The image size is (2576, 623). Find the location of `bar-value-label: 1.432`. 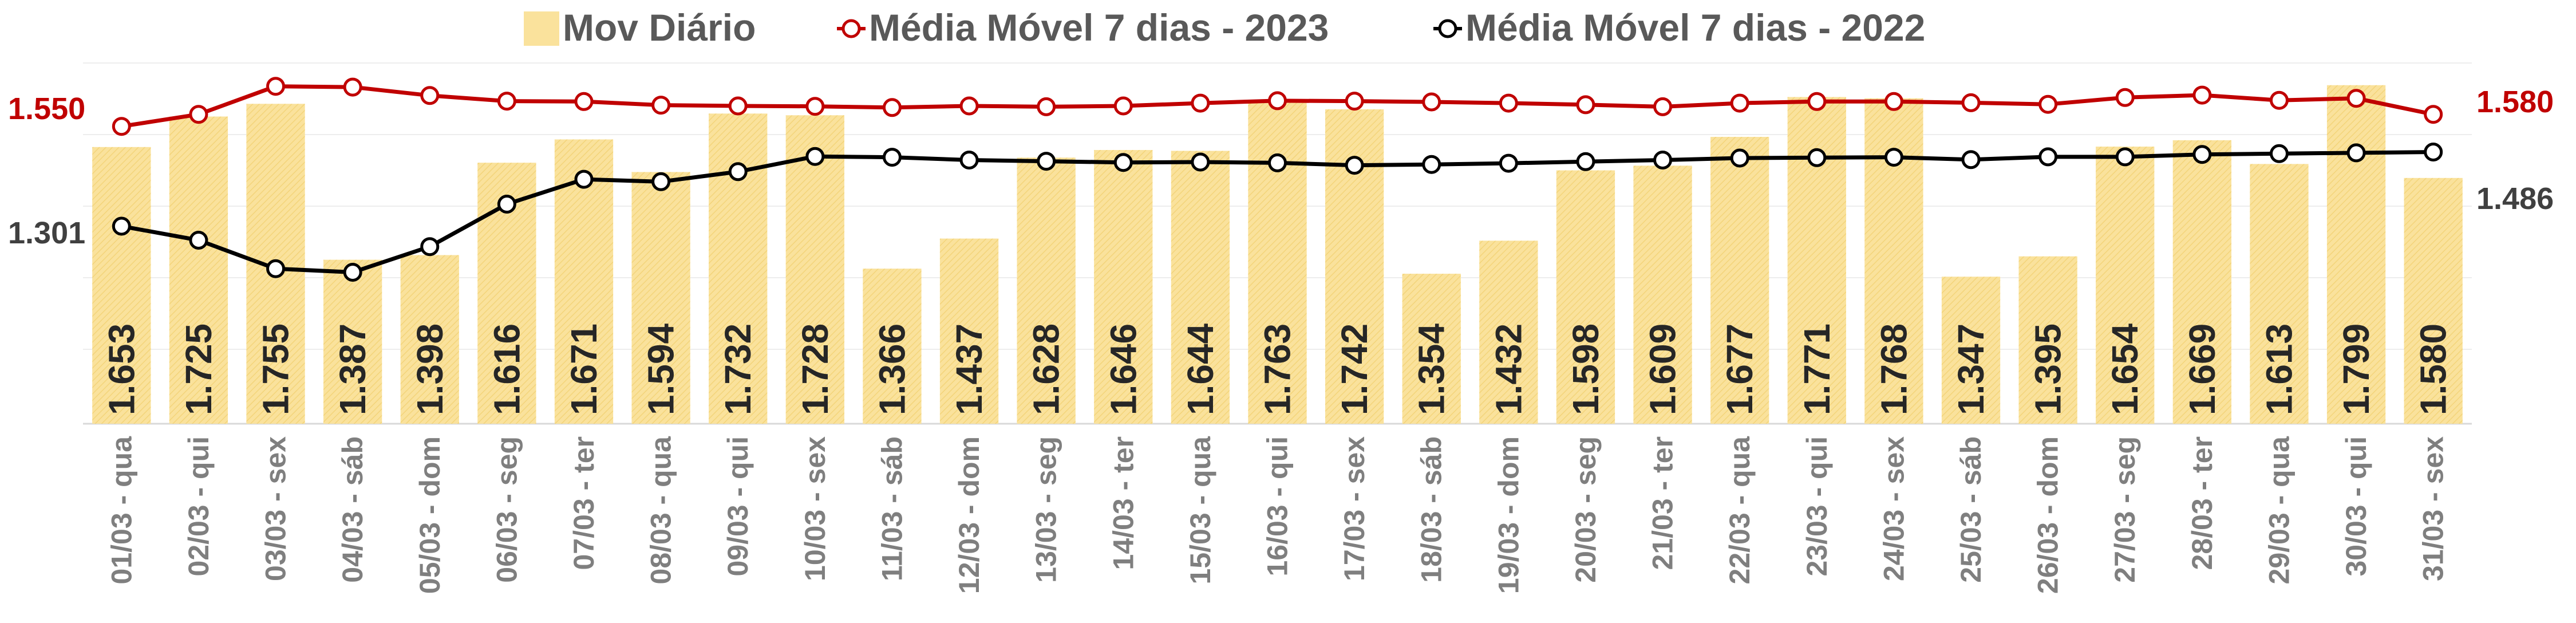

bar-value-label: 1.432 is located at coordinates (1508, 370).